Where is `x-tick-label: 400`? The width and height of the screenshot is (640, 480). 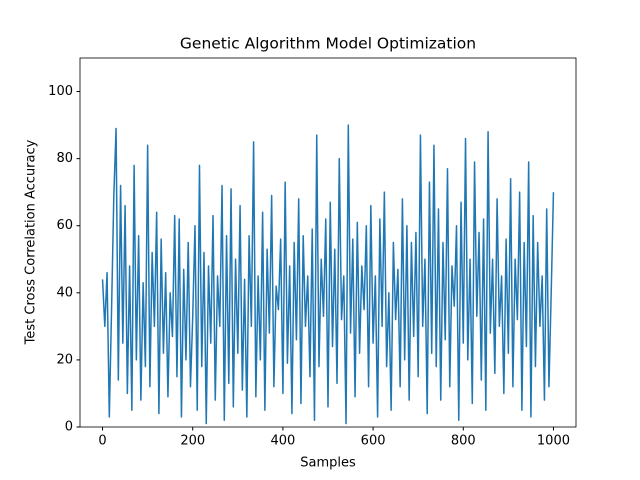 x-tick-label: 400 is located at coordinates (282, 441).